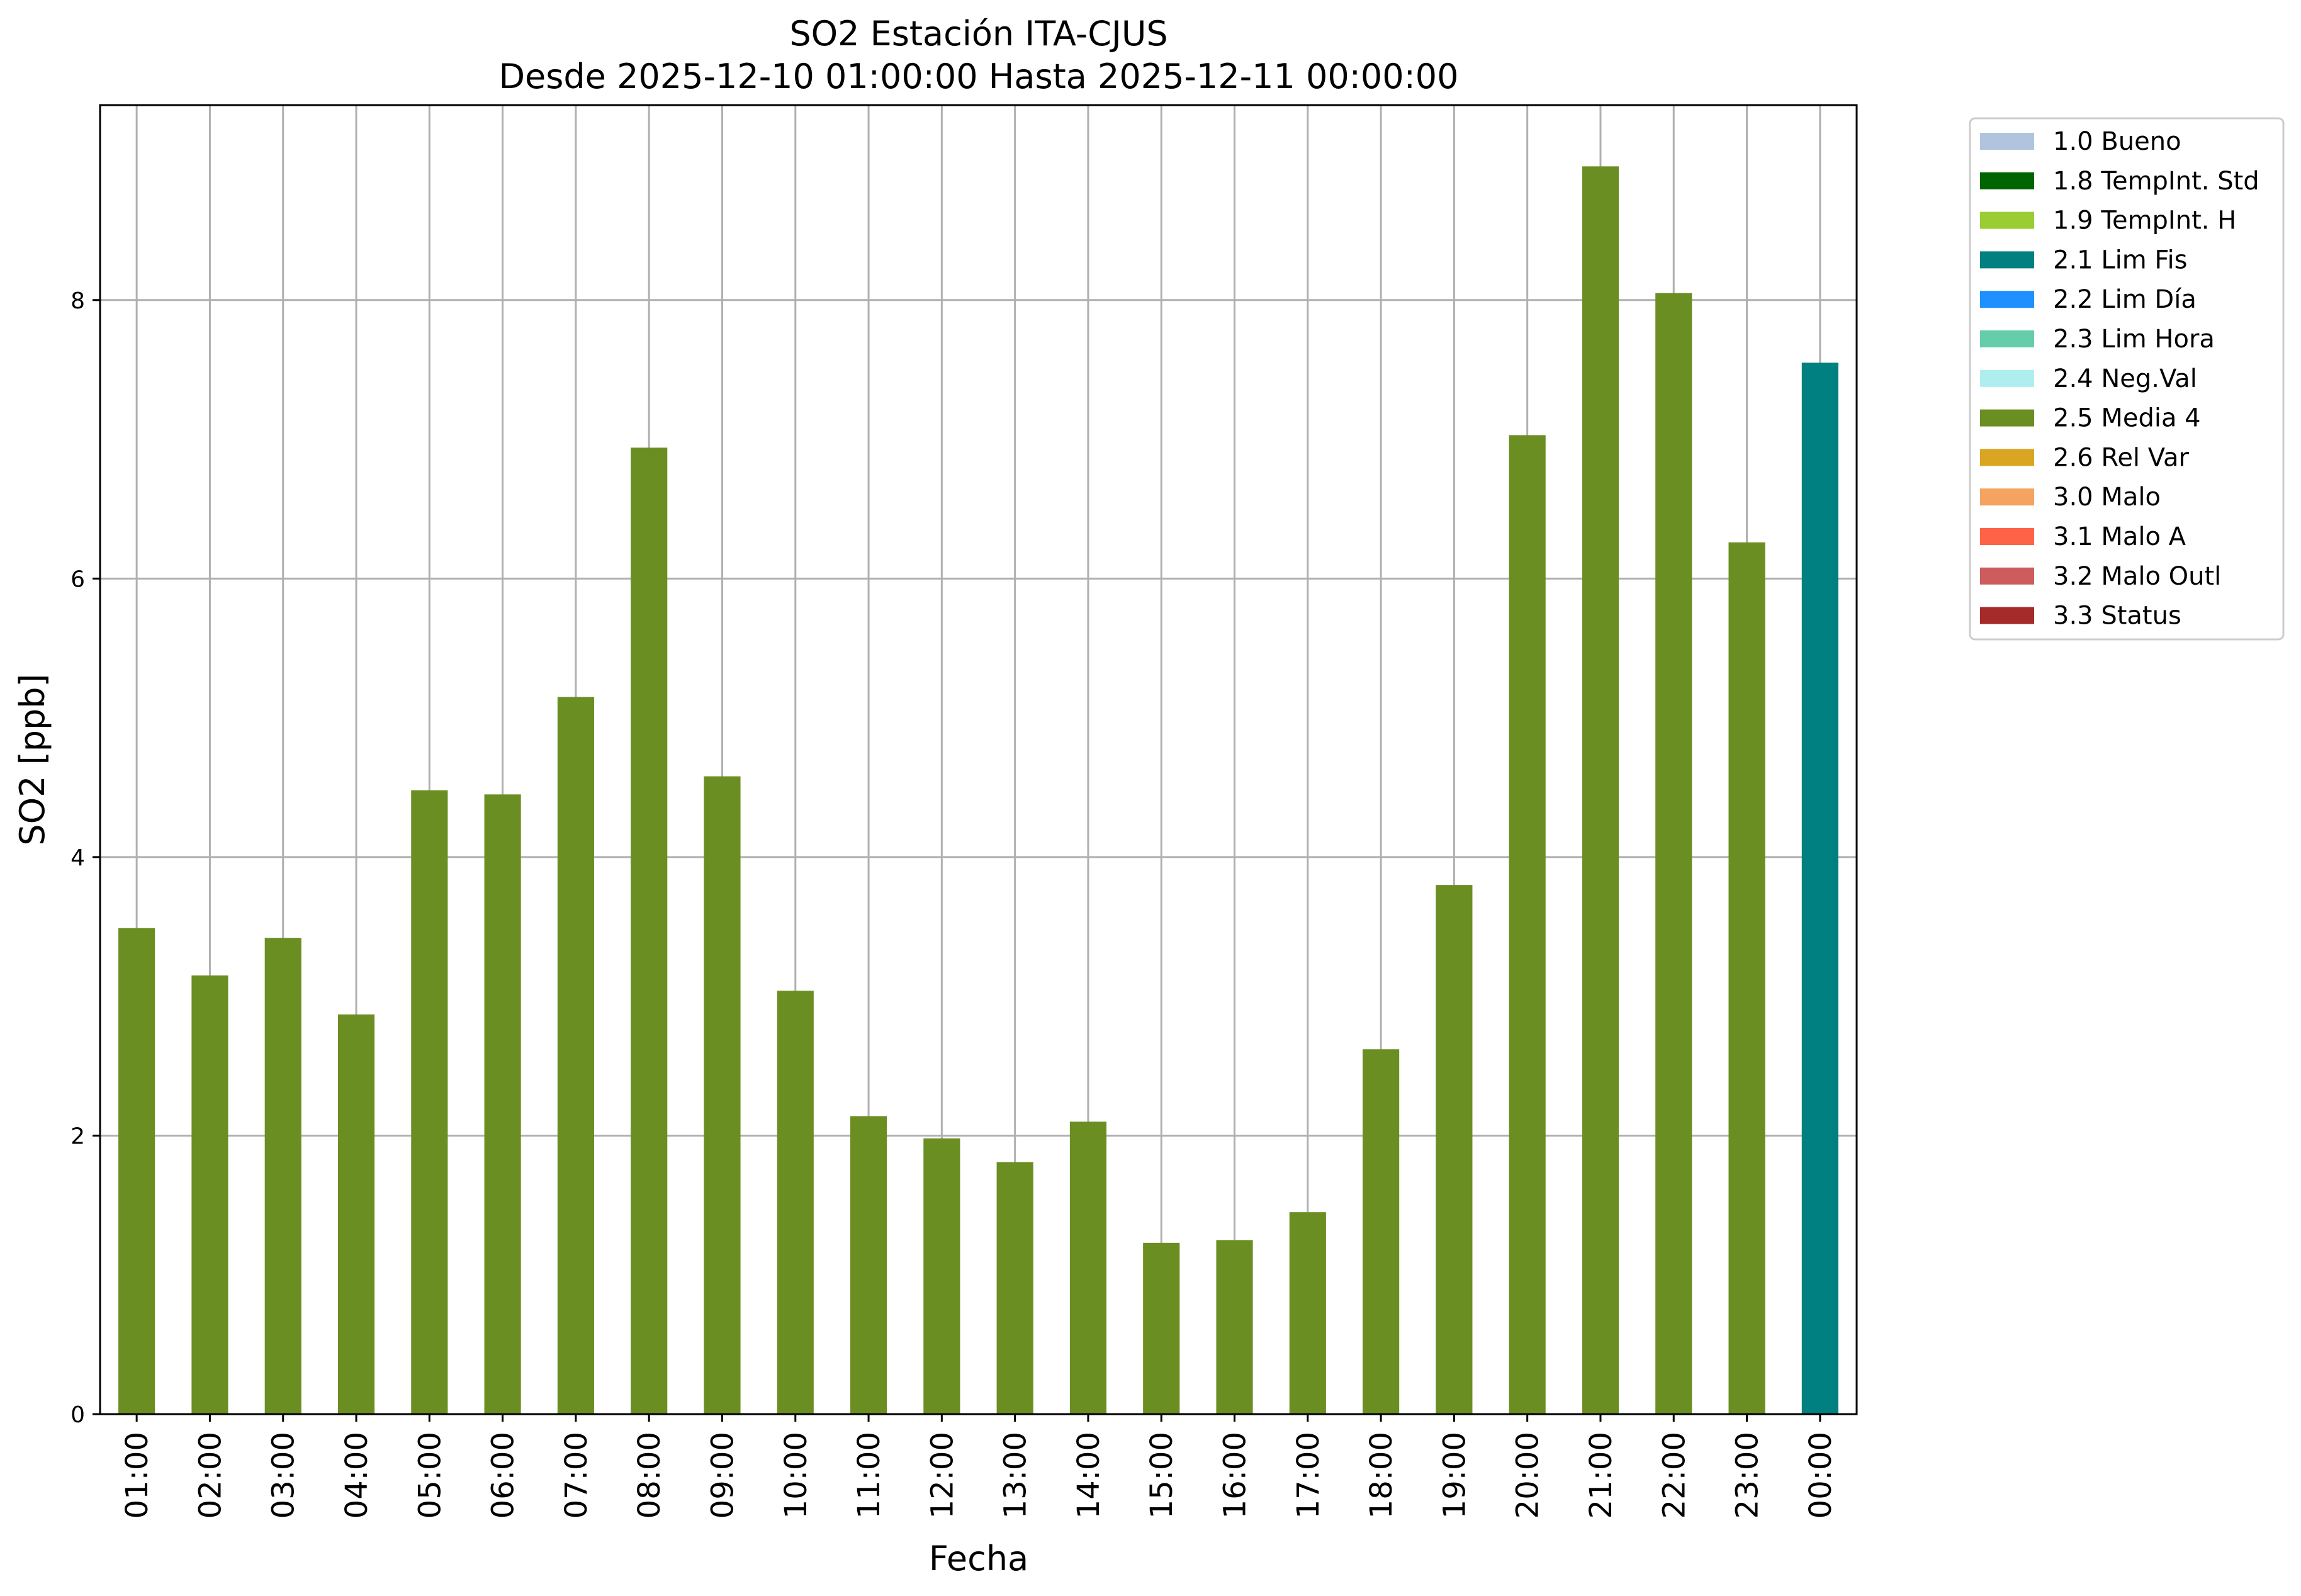  Describe the element at coordinates (2119, 536) in the screenshot. I see `legend-label: 3.1 Malo A` at that location.